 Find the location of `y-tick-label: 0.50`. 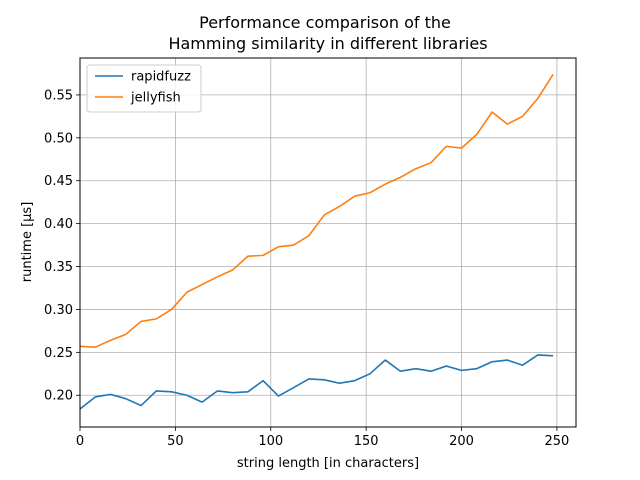

y-tick-label: 0.50 is located at coordinates (58, 138).